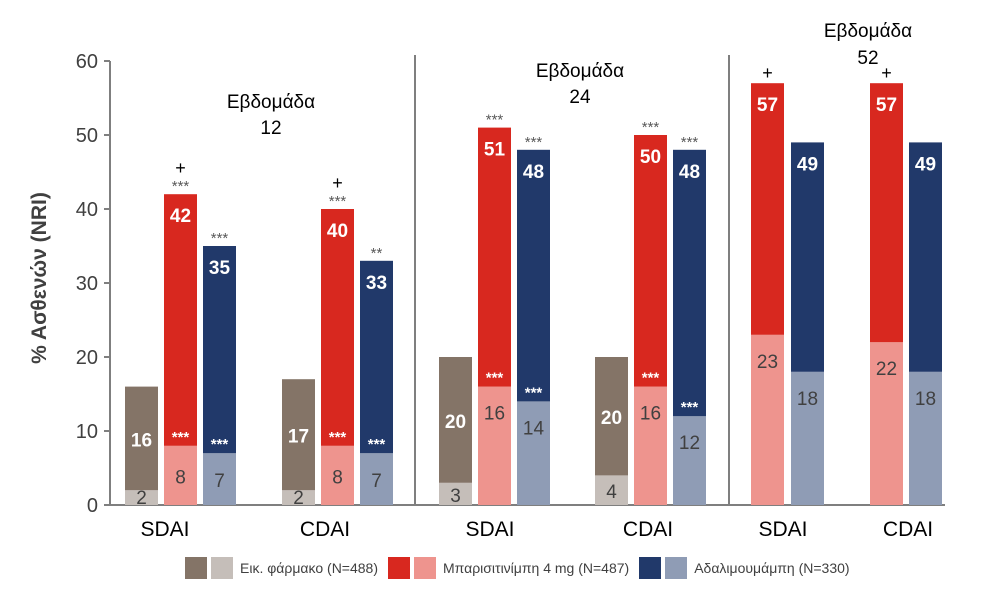 This screenshot has height=589, width=985. I want to click on data-label-total: 48, so click(533, 172).